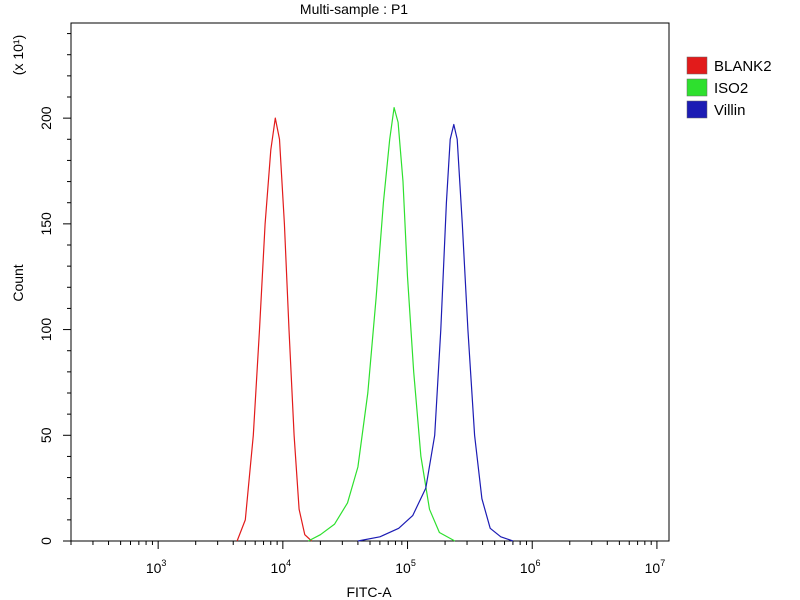 The image size is (800, 600). I want to click on legend-label-villin: Villin, so click(729, 110).